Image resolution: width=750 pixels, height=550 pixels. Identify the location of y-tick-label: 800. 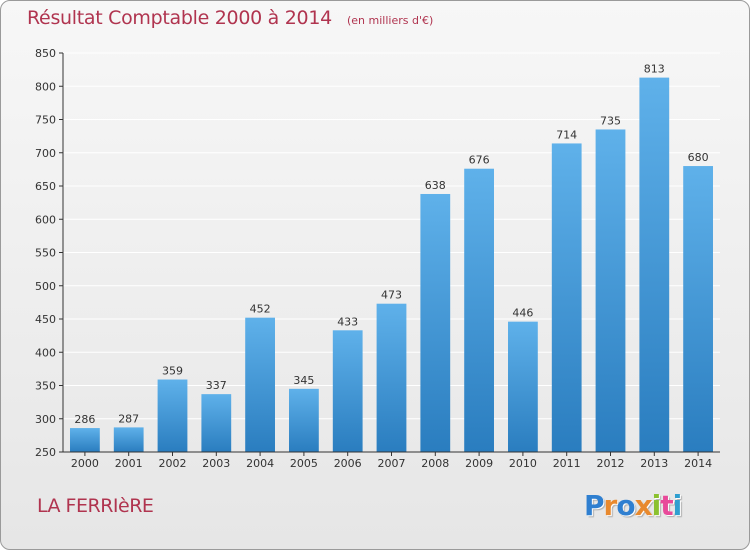
(45, 86).